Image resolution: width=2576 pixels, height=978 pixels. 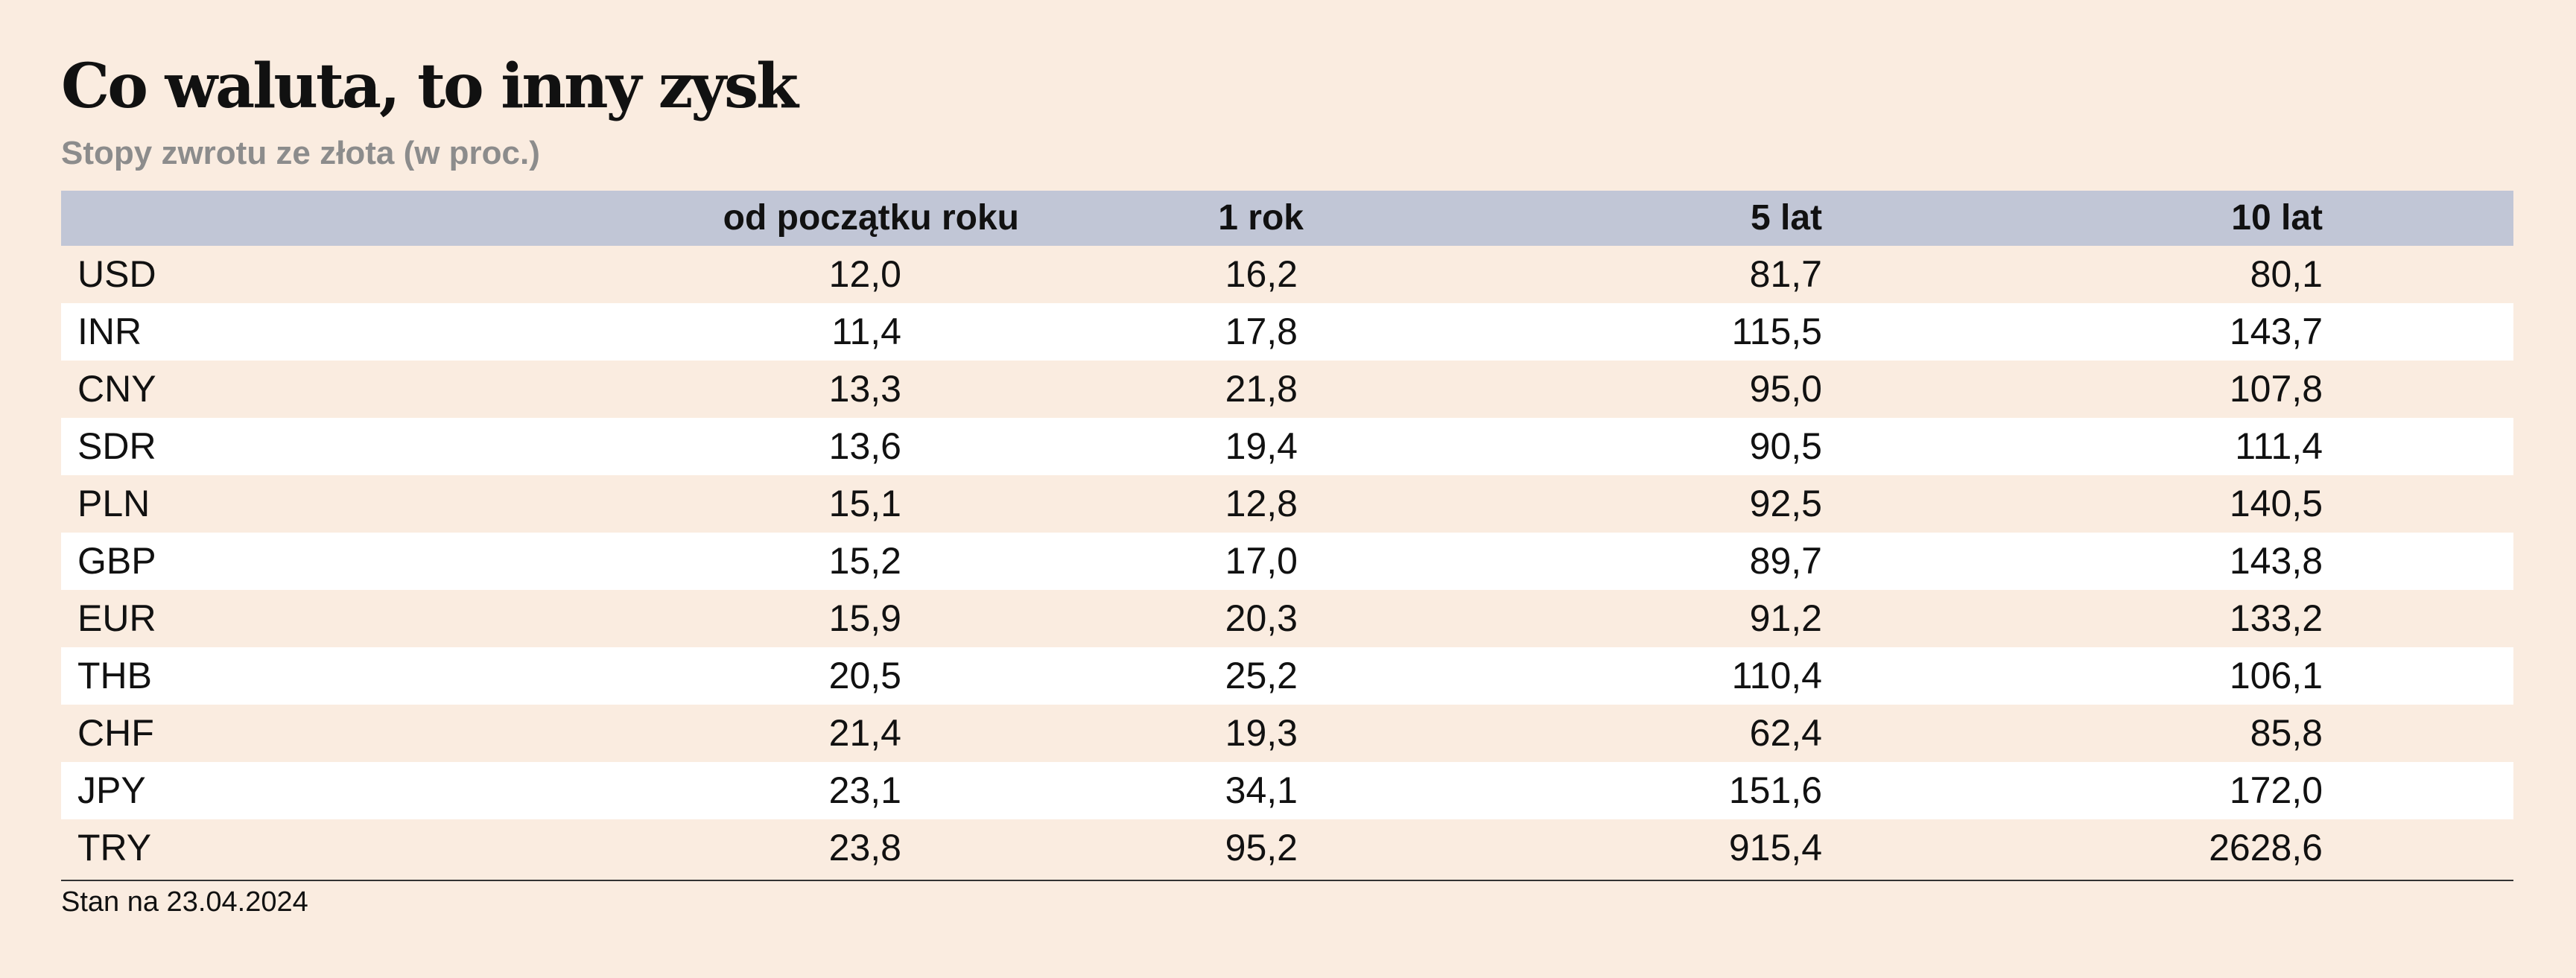 What do you see at coordinates (2276, 389) in the screenshot?
I see `ten-year-cell: 107,8` at bounding box center [2276, 389].